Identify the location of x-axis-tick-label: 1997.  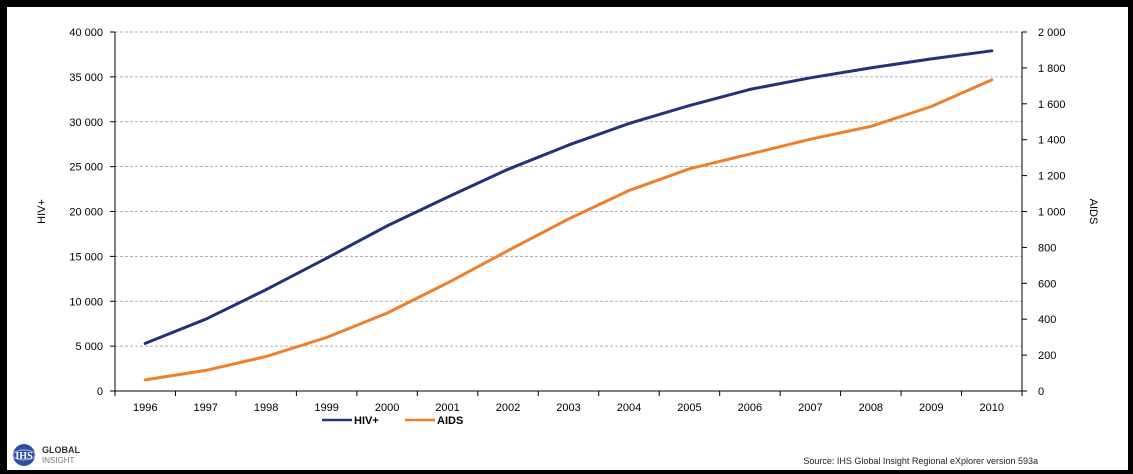
(205, 408).